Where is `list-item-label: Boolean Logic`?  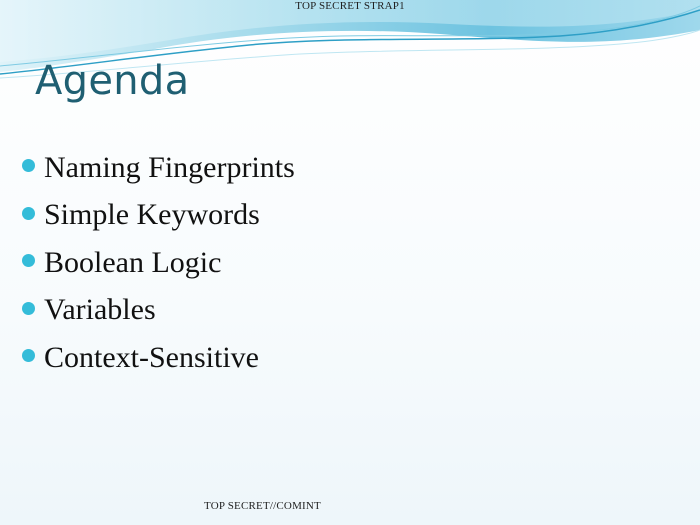
list-item-label: Boolean Logic is located at coordinates (133, 262).